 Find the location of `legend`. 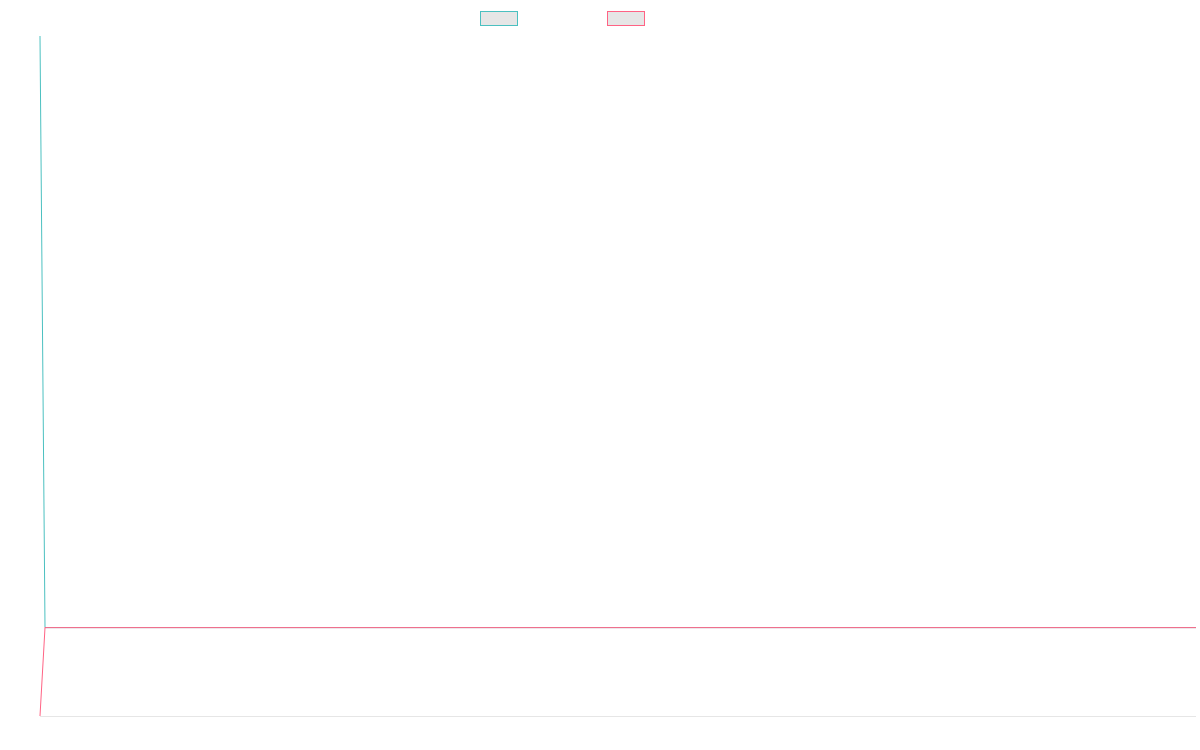

legend is located at coordinates (565, 18).